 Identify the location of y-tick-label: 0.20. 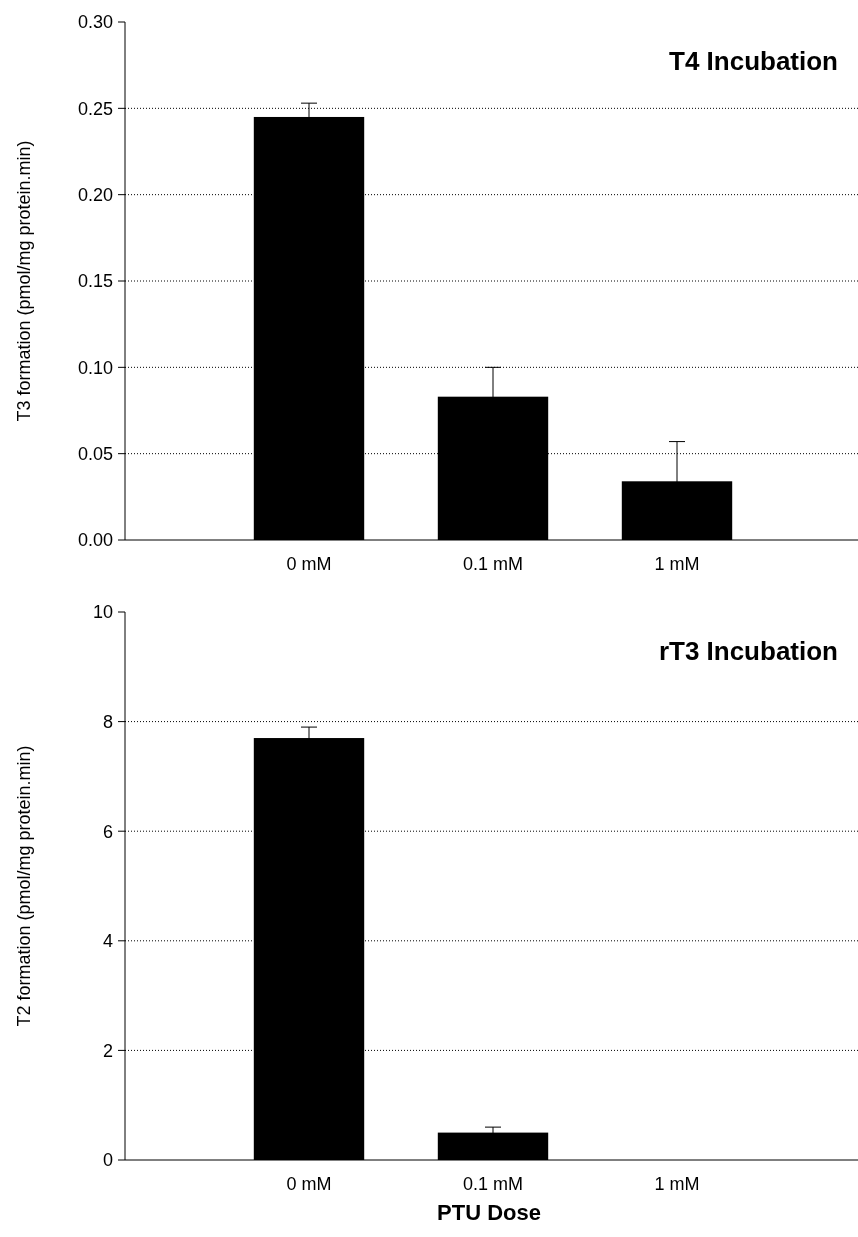
(95, 194).